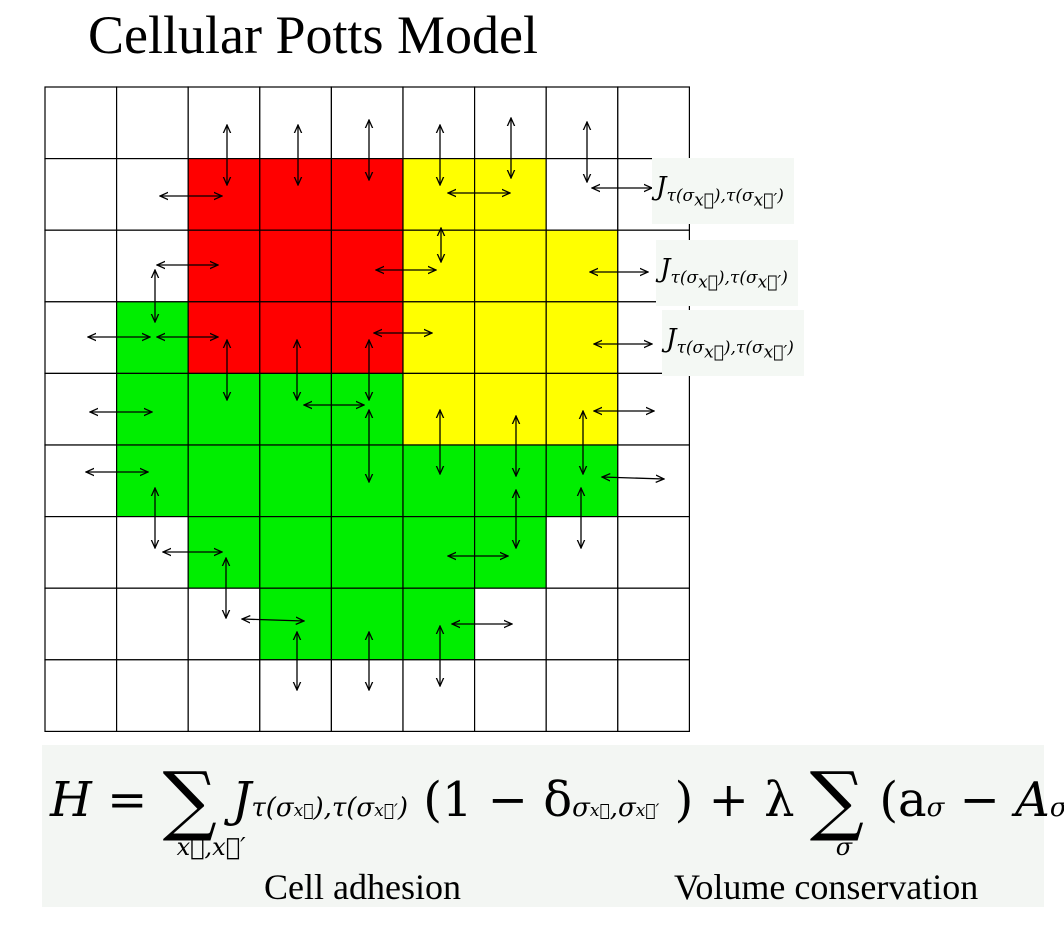 The height and width of the screenshot is (931, 1064). What do you see at coordinates (99, 800) in the screenshot?
I see `formula-lhs: H =` at bounding box center [99, 800].